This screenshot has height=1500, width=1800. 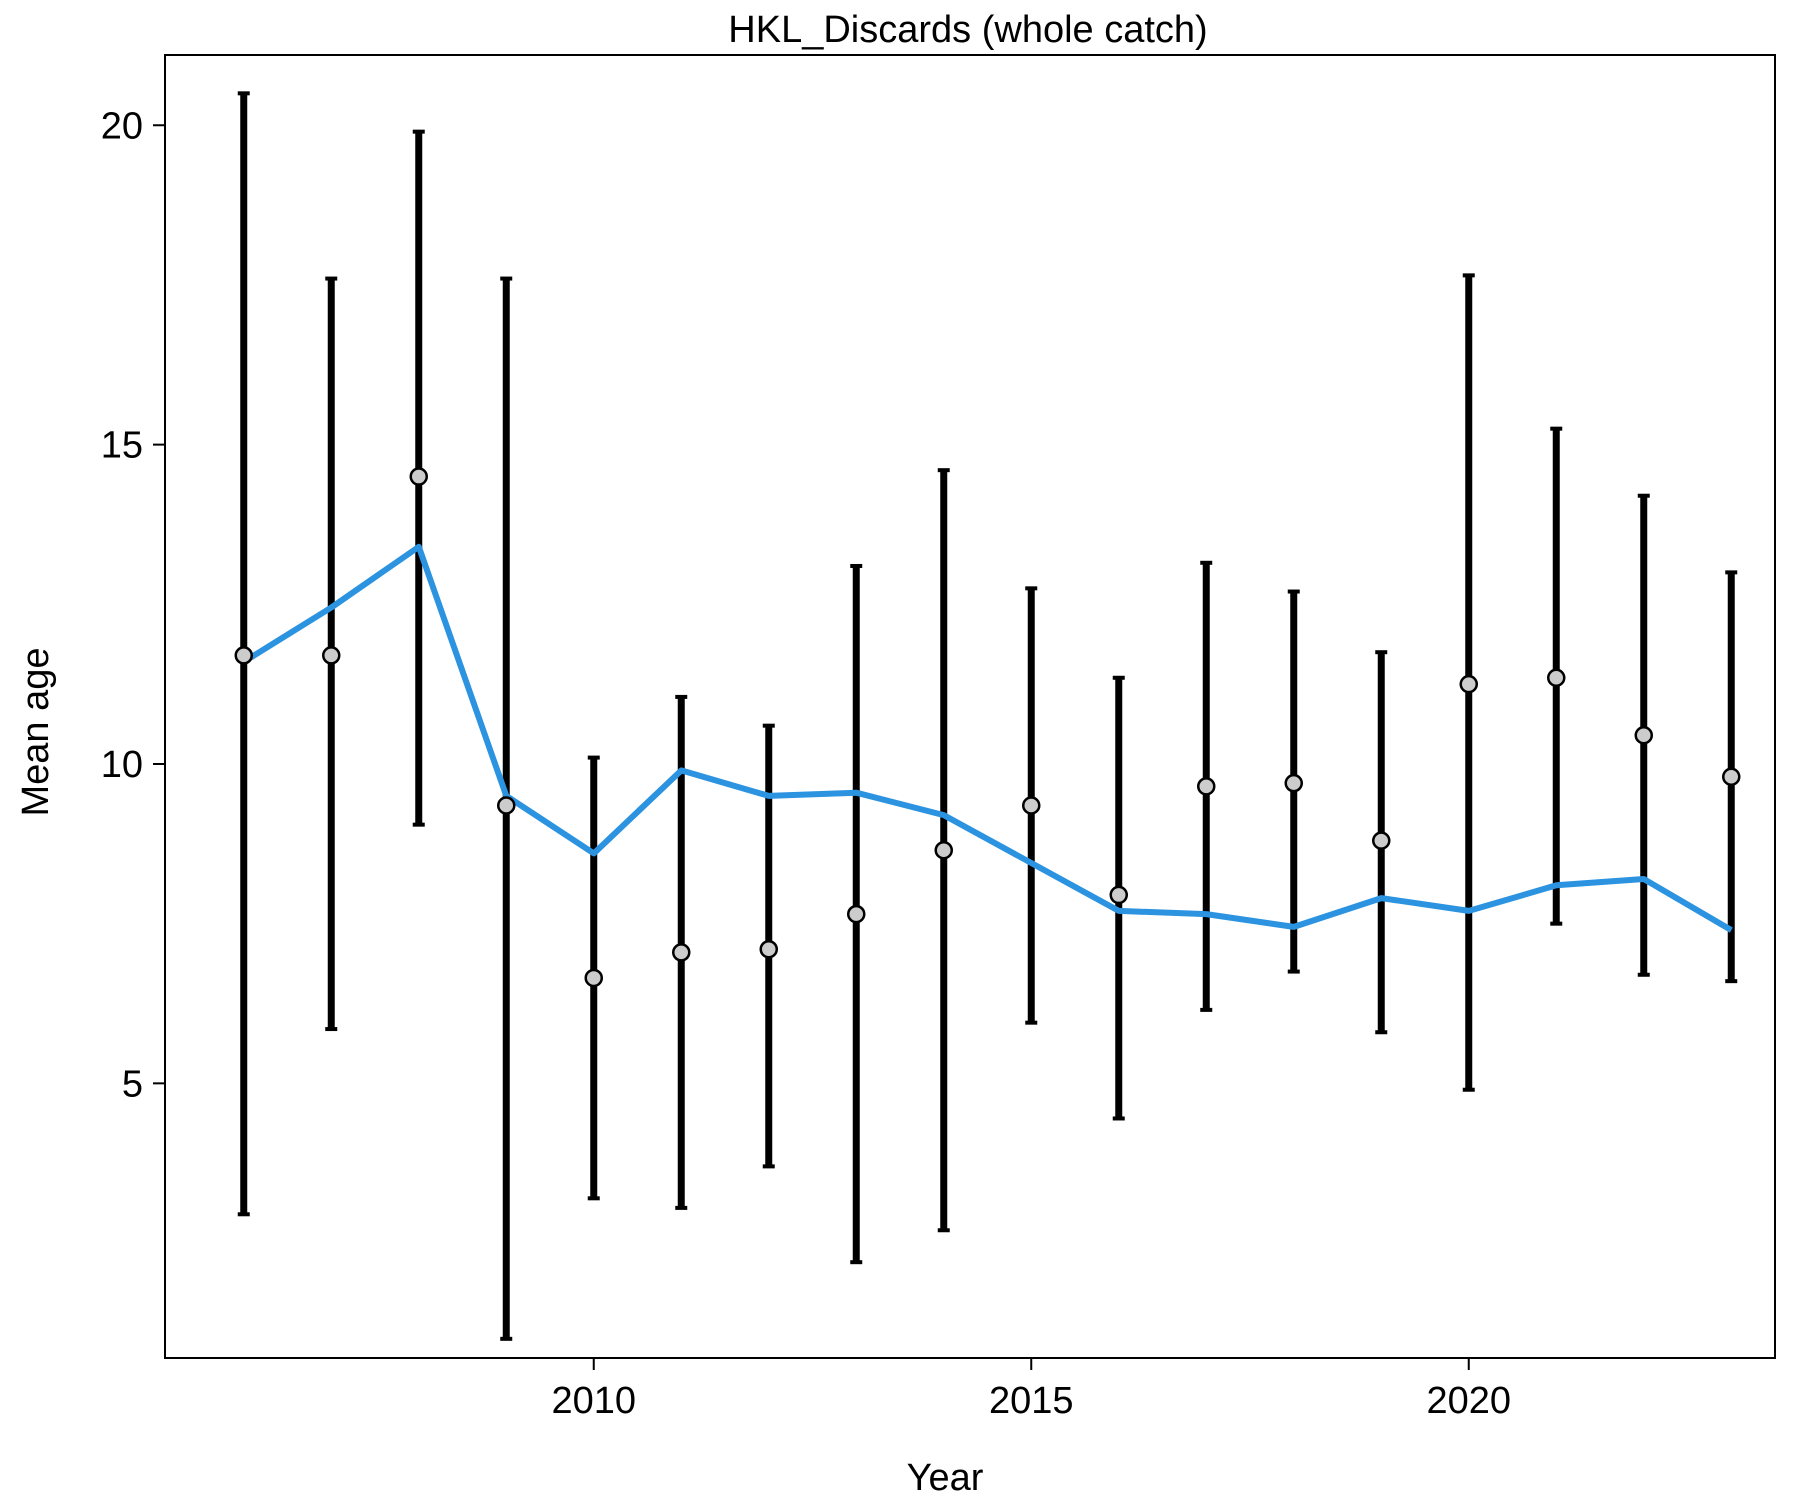 I want to click on y-tick-label: 20, so click(x=122, y=126).